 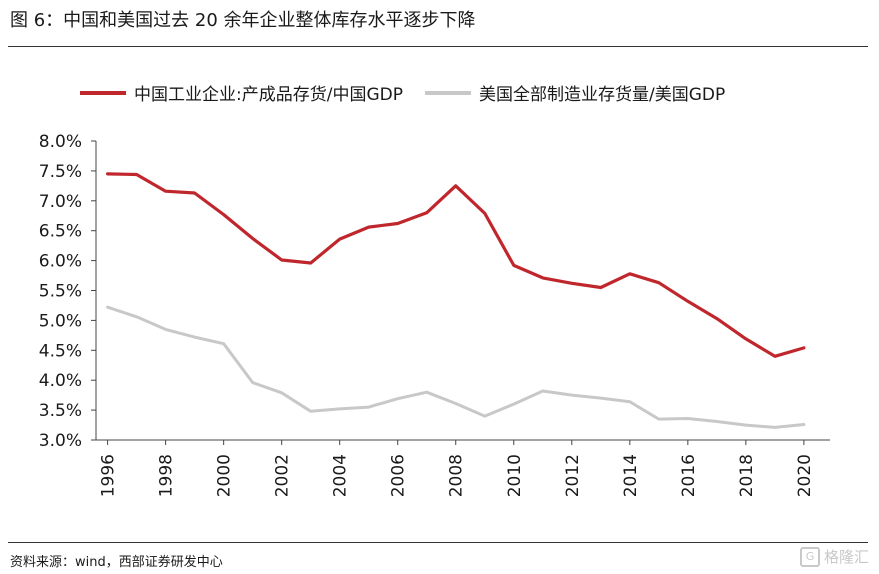 What do you see at coordinates (60, 262) in the screenshot?
I see `y-tick-label: 6.0%` at bounding box center [60, 262].